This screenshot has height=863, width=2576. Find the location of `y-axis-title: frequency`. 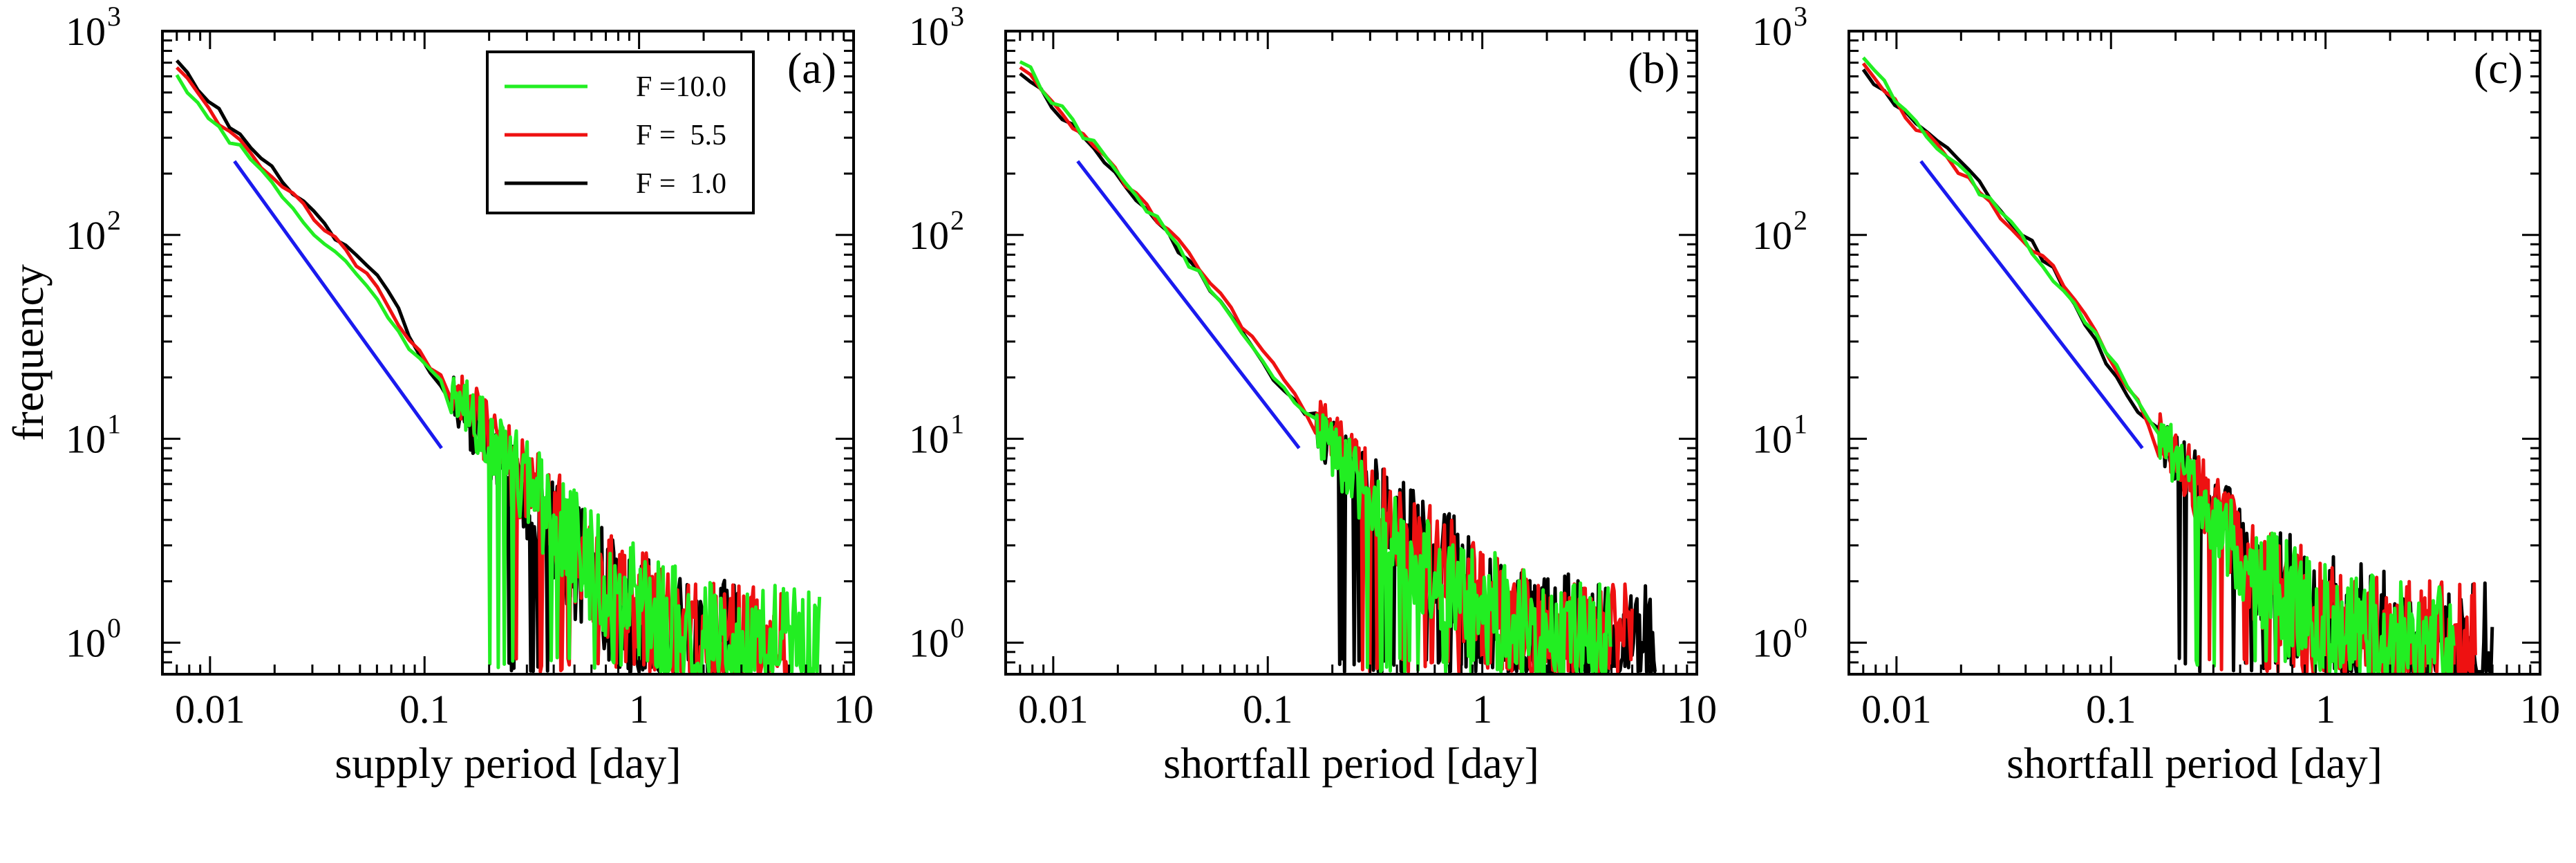

y-axis-title: frequency is located at coordinates (28, 352).